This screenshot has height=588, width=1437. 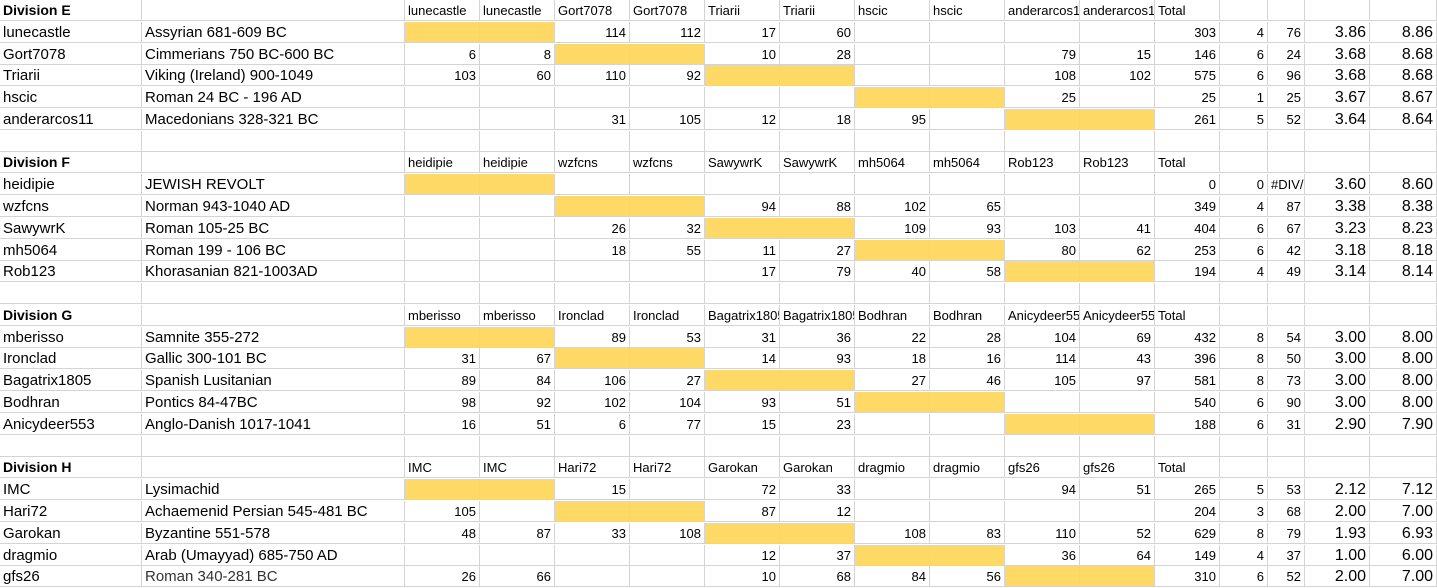 I want to click on army-name: Khorasanian 821-1003AD, so click(x=273, y=272).